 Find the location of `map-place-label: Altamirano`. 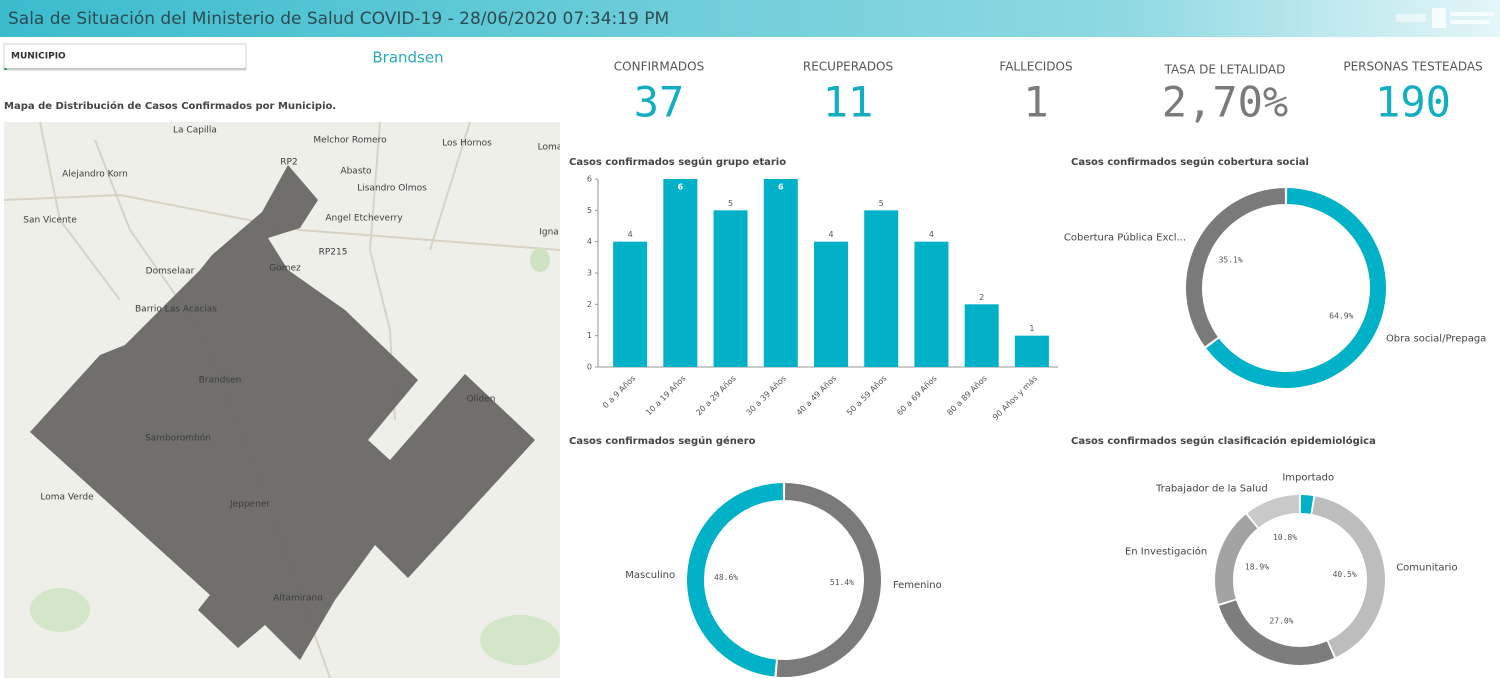

map-place-label: Altamirano is located at coordinates (298, 599).